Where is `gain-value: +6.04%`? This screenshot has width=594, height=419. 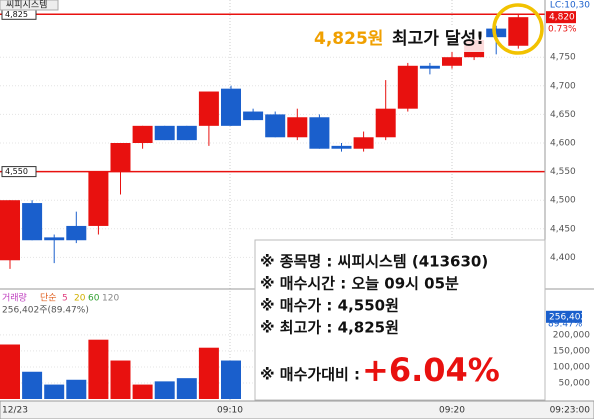
gain-value: +6.04% is located at coordinates (431, 370).